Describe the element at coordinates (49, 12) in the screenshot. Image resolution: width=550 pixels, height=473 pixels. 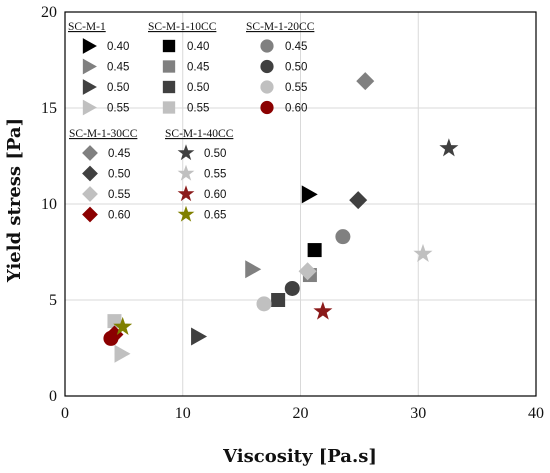
I see `y-tick-label: 20` at that location.